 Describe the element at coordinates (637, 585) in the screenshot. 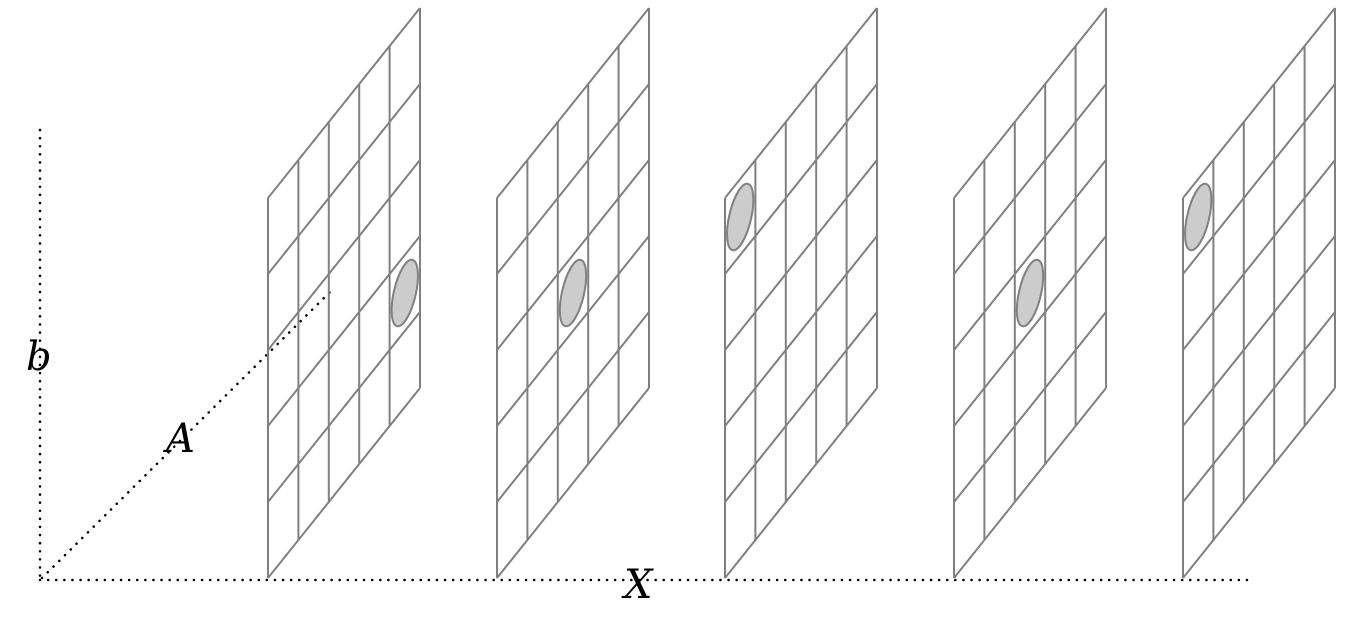

I see `axis-label-x: X` at that location.